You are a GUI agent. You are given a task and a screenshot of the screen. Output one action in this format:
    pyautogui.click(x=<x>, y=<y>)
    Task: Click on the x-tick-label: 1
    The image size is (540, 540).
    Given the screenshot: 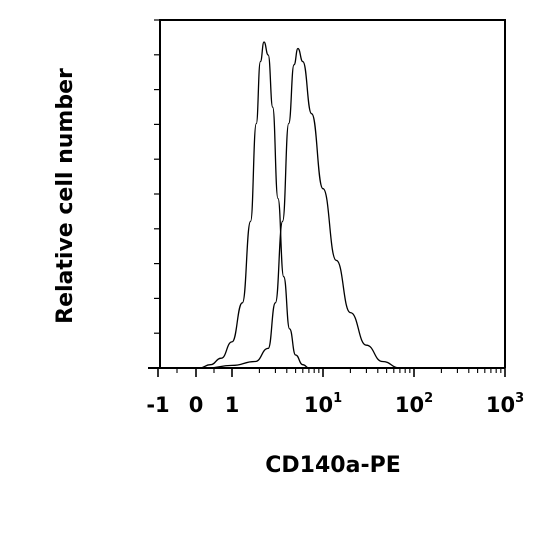 What is the action you would take?
    pyautogui.click(x=232, y=405)
    